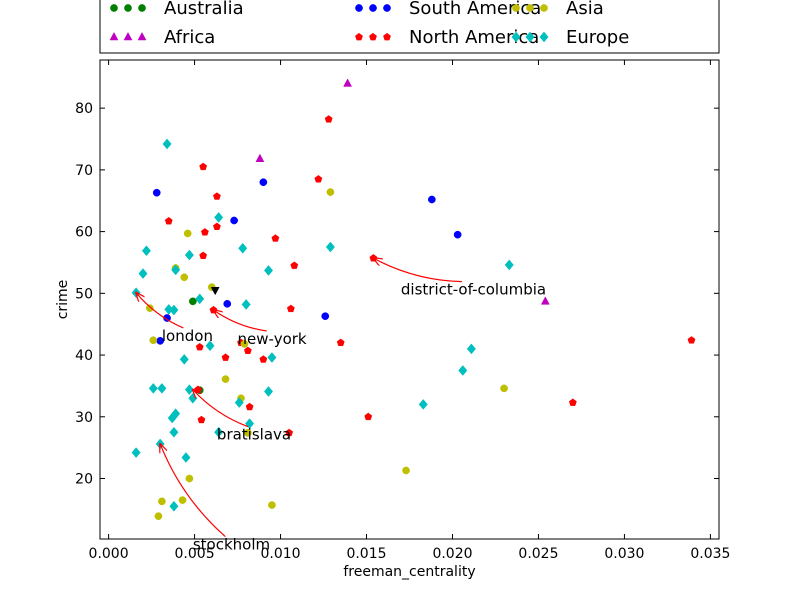 The image size is (800, 600). What do you see at coordinates (215, 291) in the screenshot?
I see `point-unlabeled` at bounding box center [215, 291].